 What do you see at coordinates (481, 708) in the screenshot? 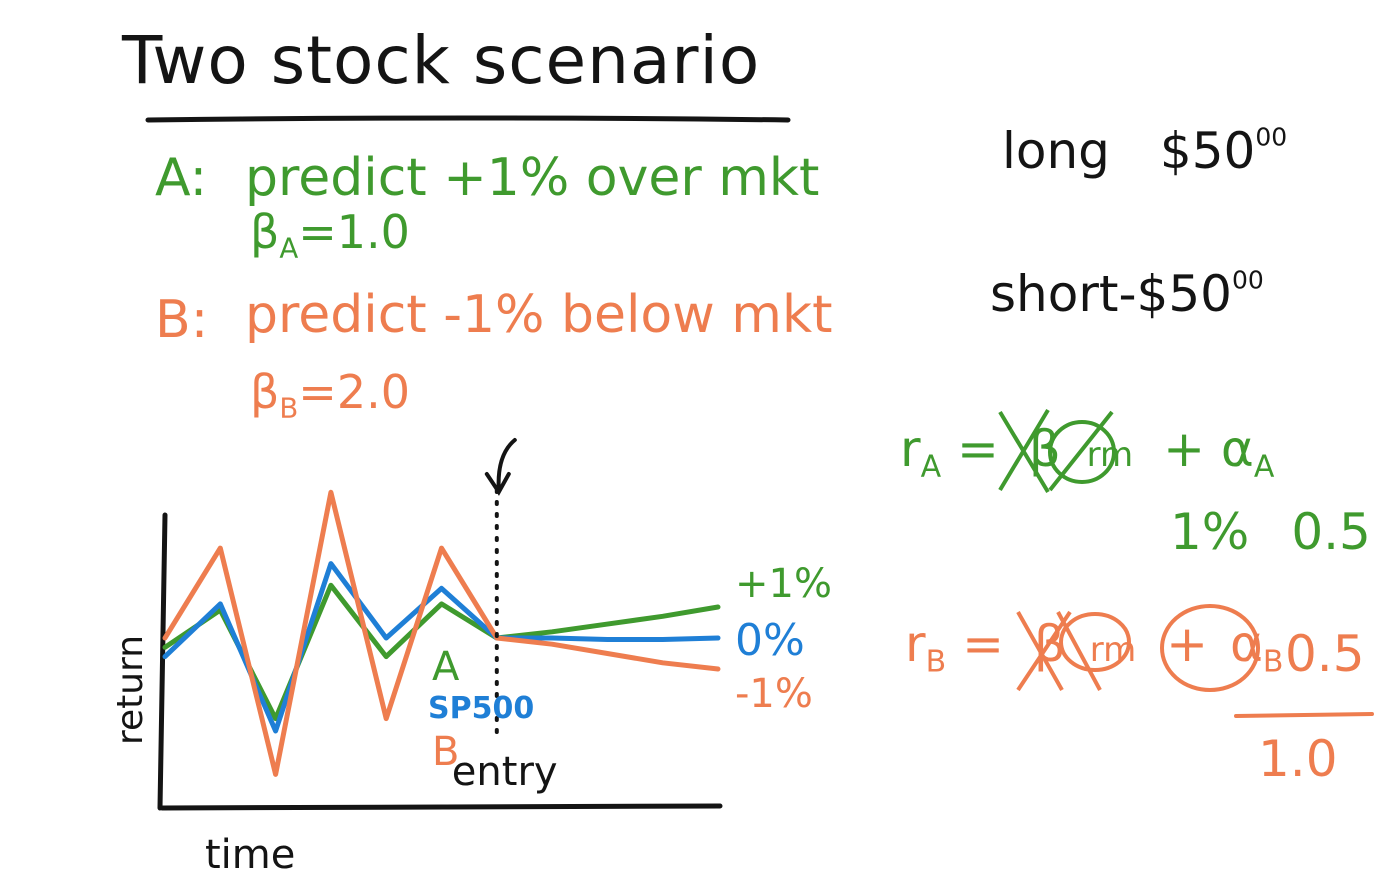
I see `legend-sp500: SP500` at bounding box center [481, 708].